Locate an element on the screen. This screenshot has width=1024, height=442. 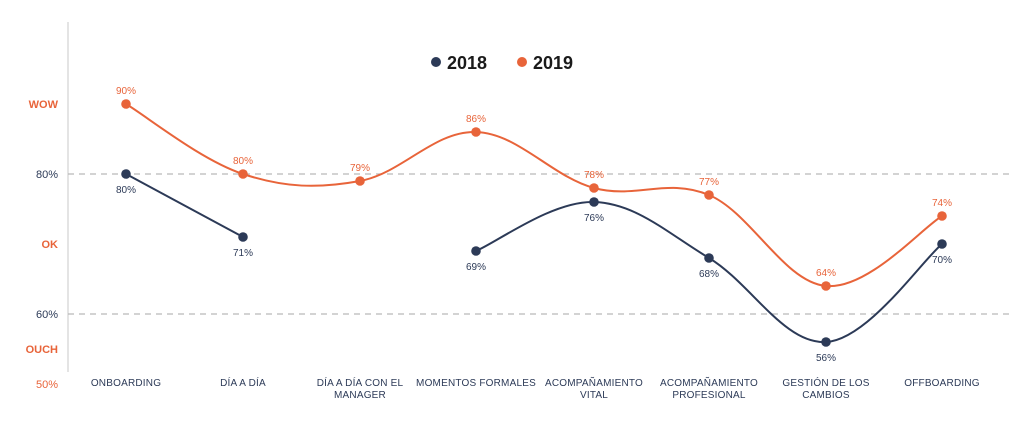
category-label: MOMENTOS FORMALES is located at coordinates (476, 383).